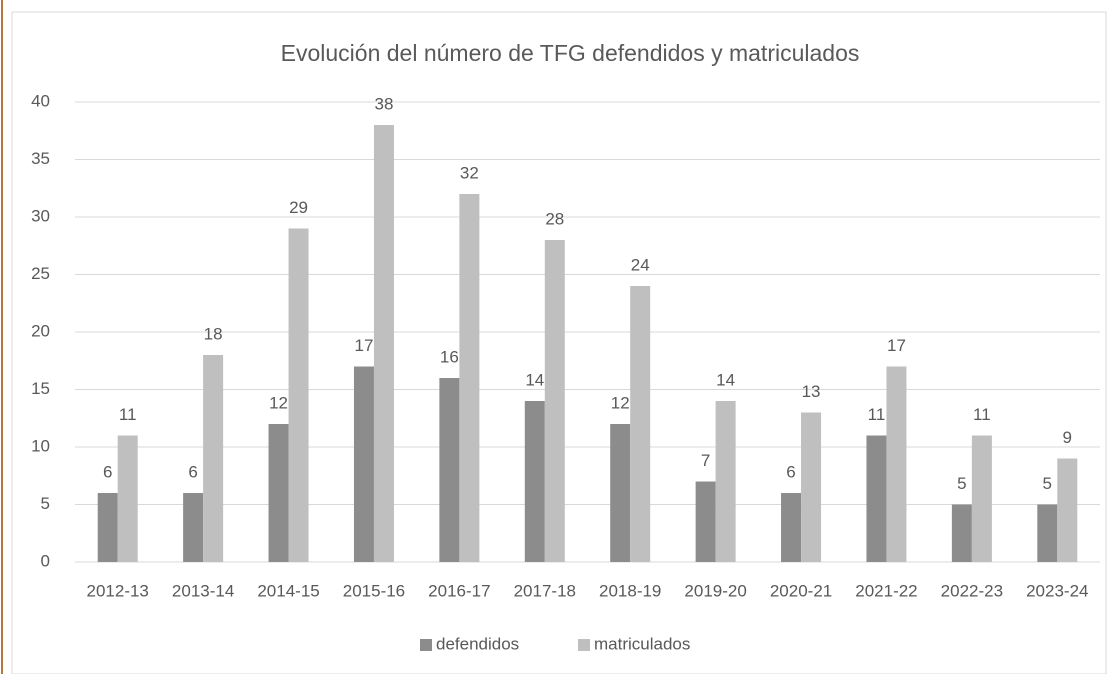 This screenshot has height=674, width=1113. I want to click on data-label: 32, so click(469, 172).